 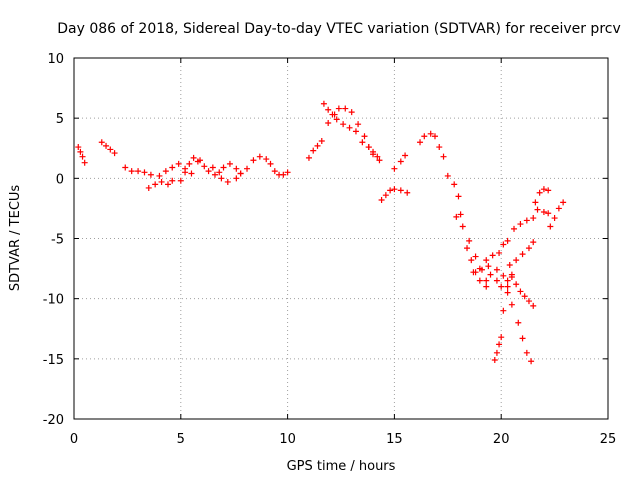 I want to click on series-seg31, so click(x=524, y=223).